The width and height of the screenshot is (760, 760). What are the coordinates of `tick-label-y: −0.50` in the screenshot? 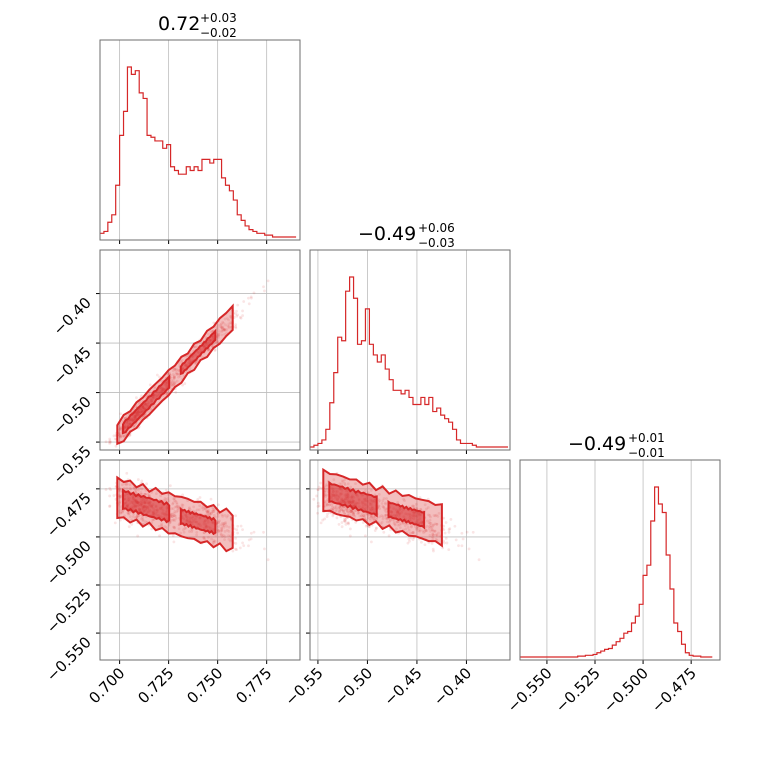 It's located at (72, 415).